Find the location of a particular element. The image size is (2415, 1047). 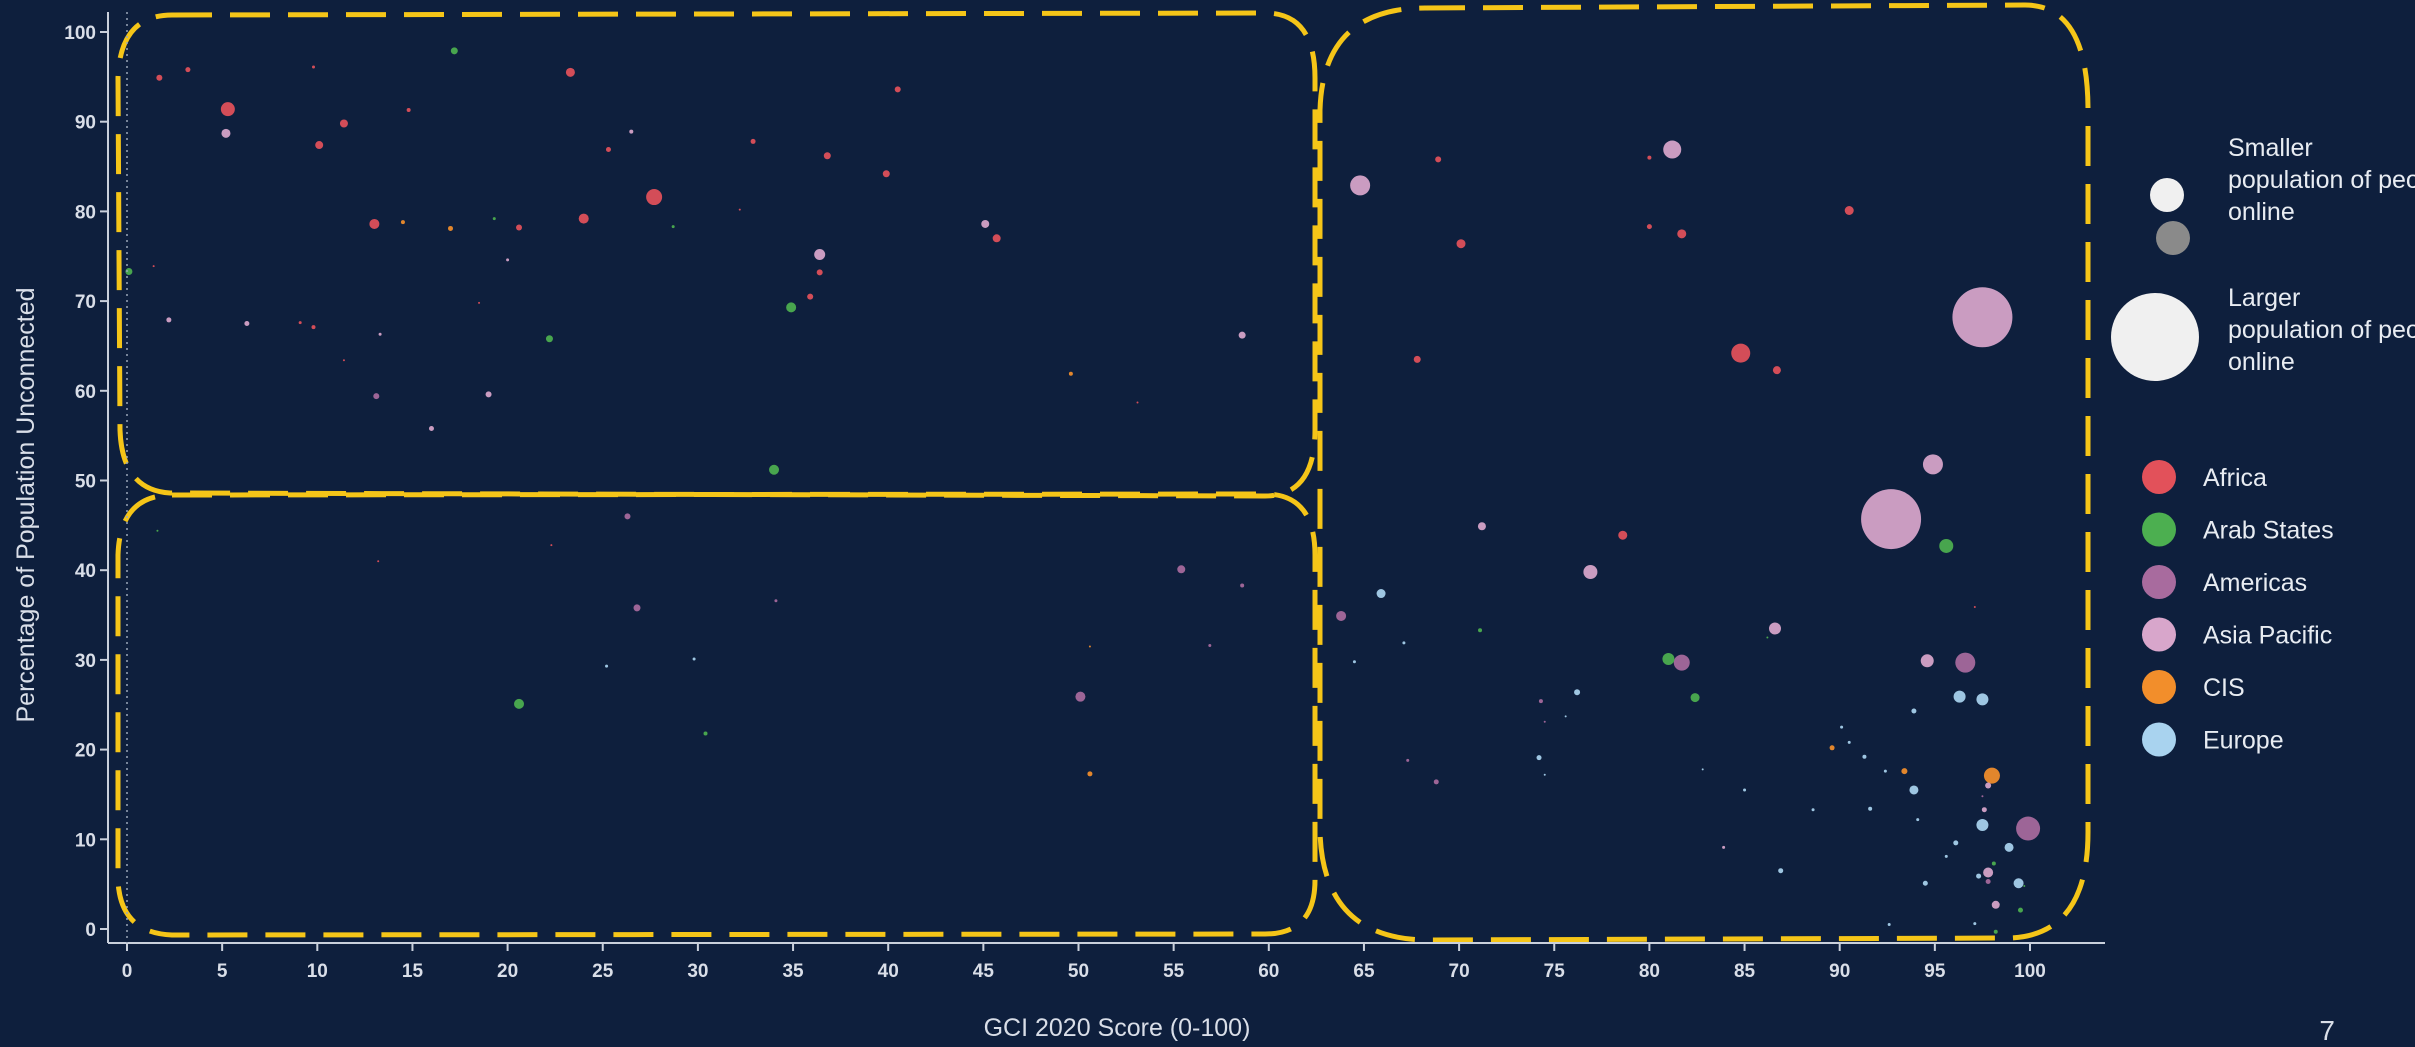

x-tick-label: 10 is located at coordinates (317, 971).